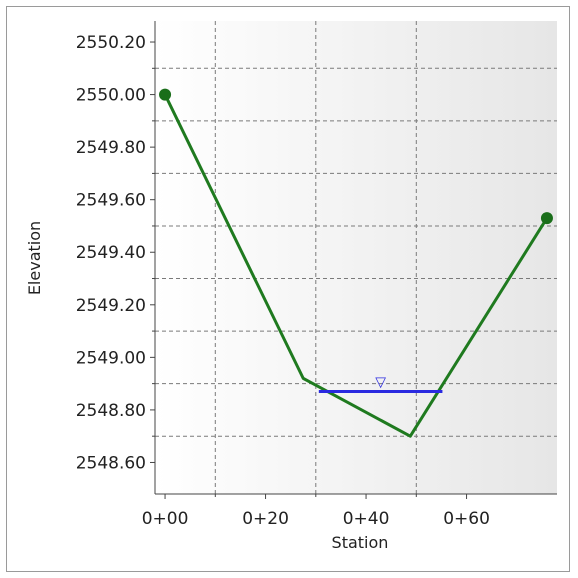 This screenshot has width=578, height=578. I want to click on water-surface: ▽, so click(380, 384).